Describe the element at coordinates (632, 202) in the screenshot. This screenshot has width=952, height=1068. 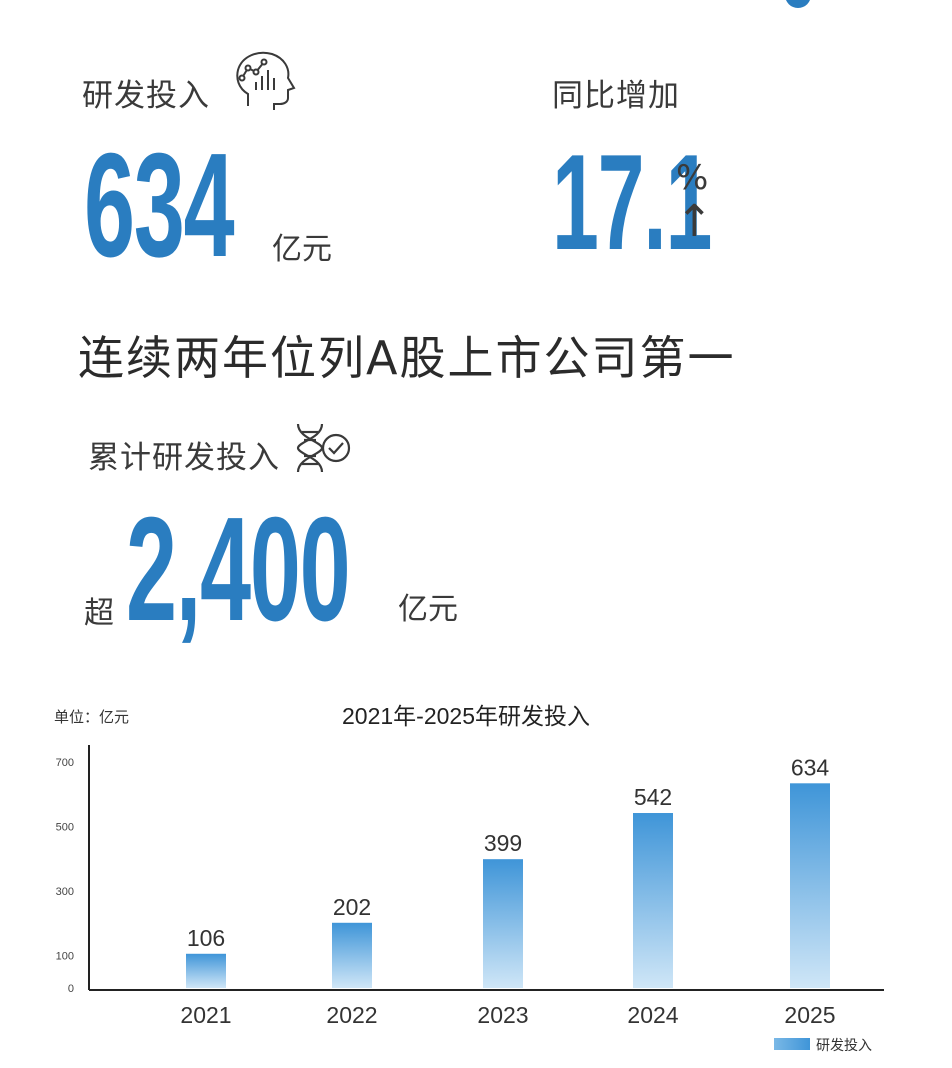
I see `yoy-value: 17.1` at that location.